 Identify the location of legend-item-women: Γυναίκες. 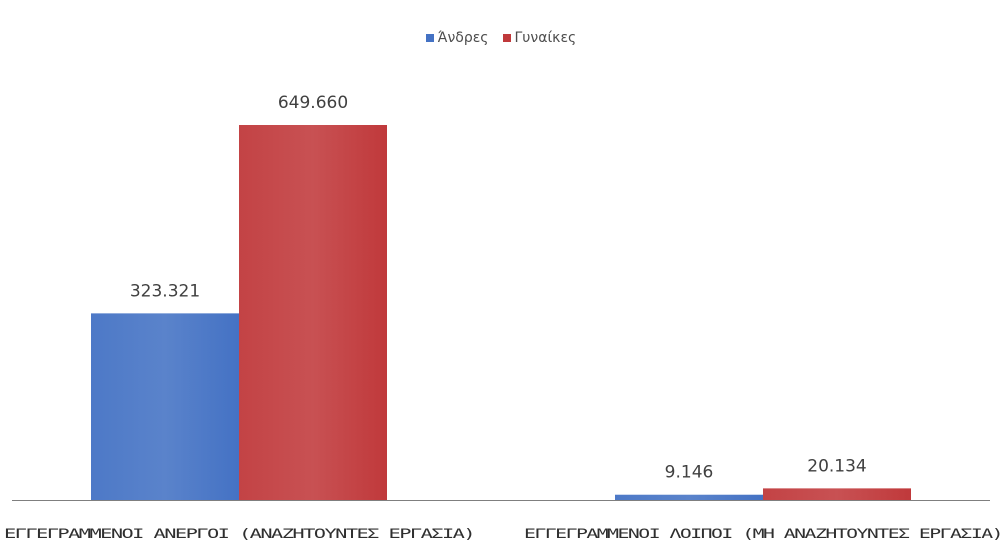
(539, 38).